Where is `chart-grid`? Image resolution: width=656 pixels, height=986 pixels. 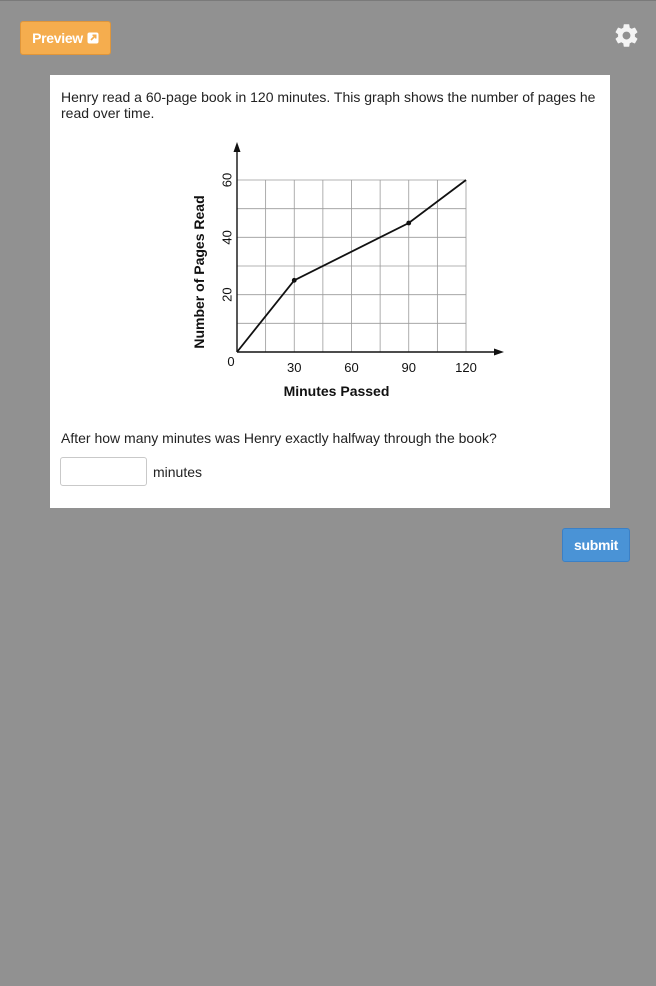
chart-grid is located at coordinates (352, 265).